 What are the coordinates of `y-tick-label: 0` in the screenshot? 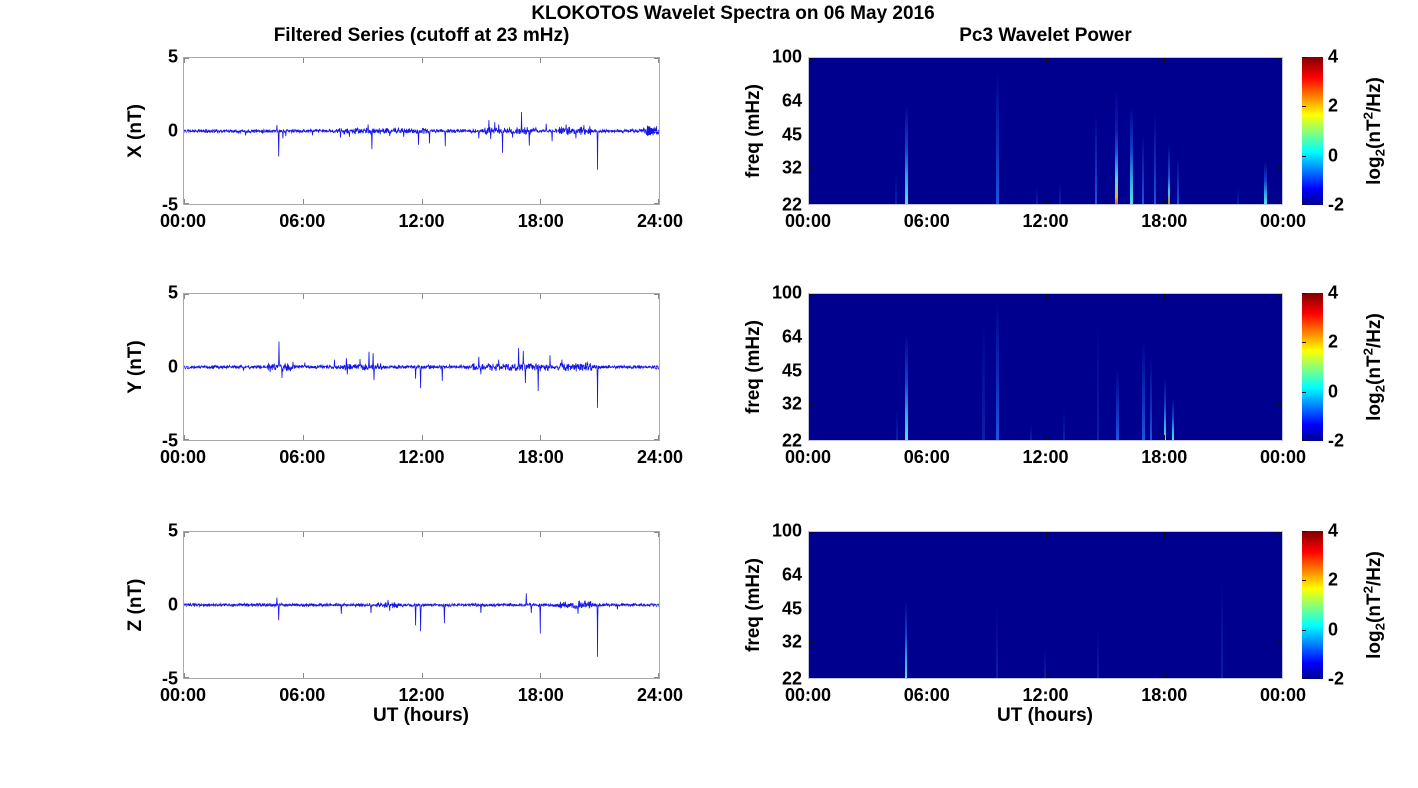 It's located at (172, 130).